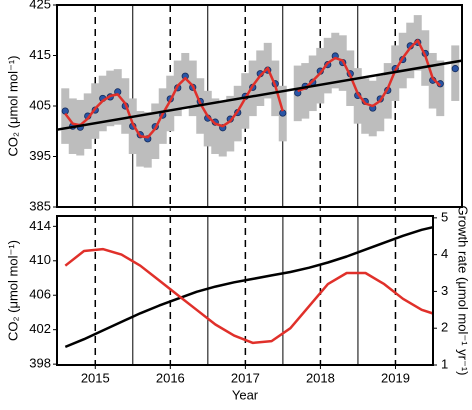  Describe the element at coordinates (40, 5) in the screenshot. I see `y-tick-label: 425` at that location.